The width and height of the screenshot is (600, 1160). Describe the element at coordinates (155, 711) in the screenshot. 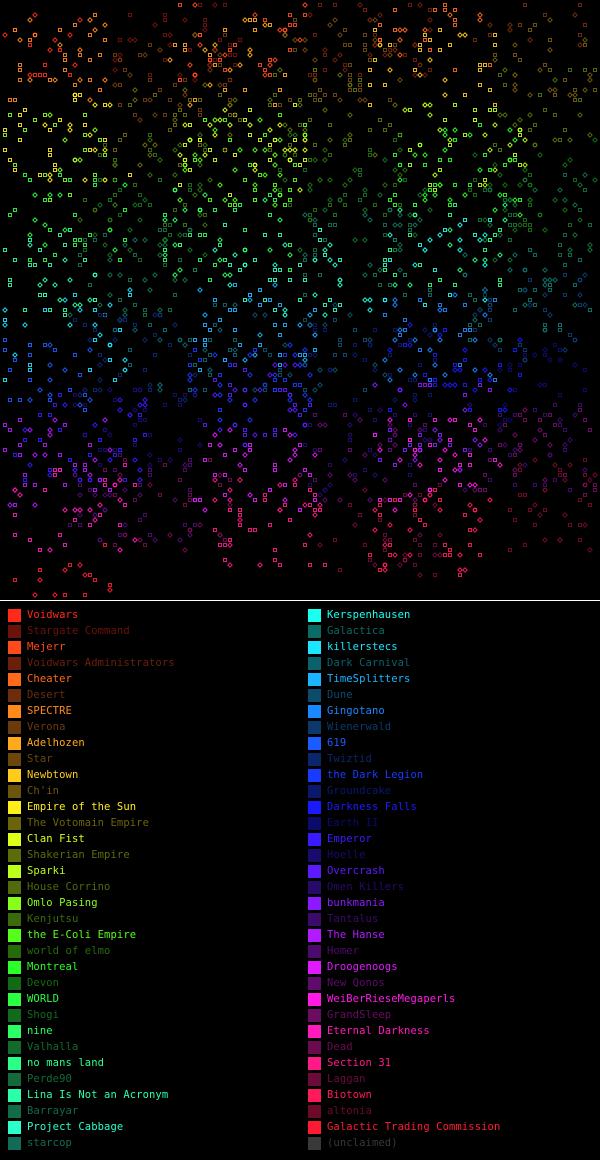

I see `legend-item: SPECTRE` at that location.